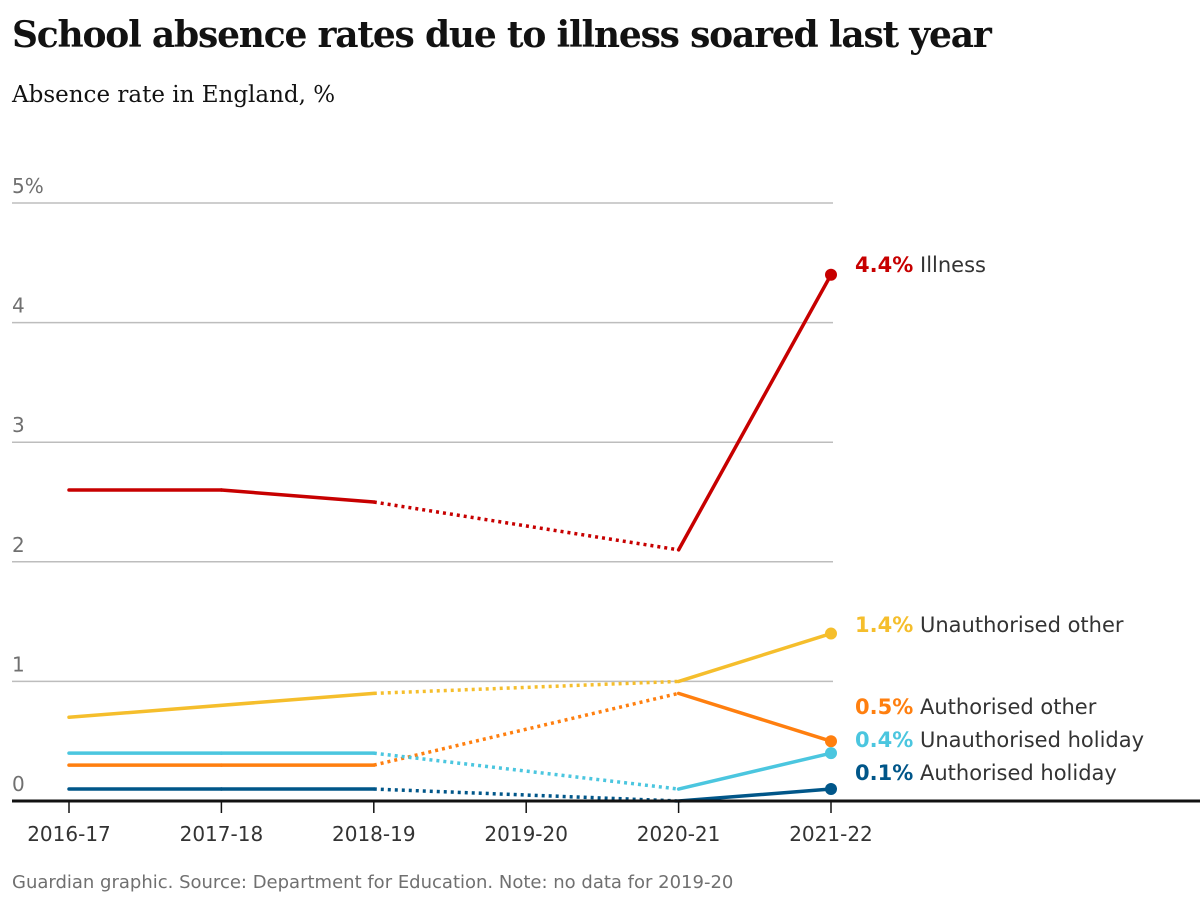 Image resolution: width=1200 pixels, height=902 pixels. What do you see at coordinates (884, 625) in the screenshot?
I see `end-value-label: 1.4%` at bounding box center [884, 625].